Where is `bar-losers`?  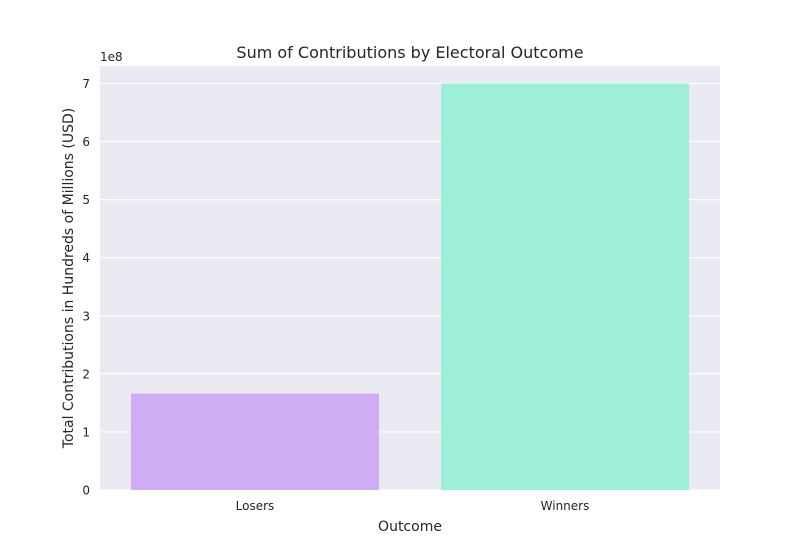 bar-losers is located at coordinates (255, 441).